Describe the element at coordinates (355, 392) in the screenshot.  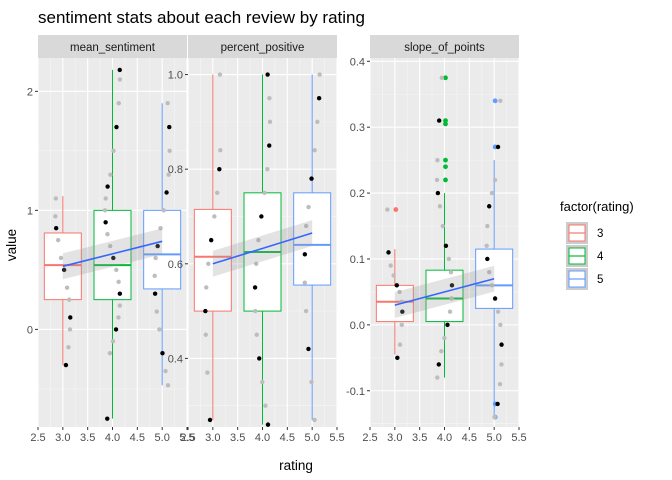
I see `y-tick-label: -0.1` at that location.